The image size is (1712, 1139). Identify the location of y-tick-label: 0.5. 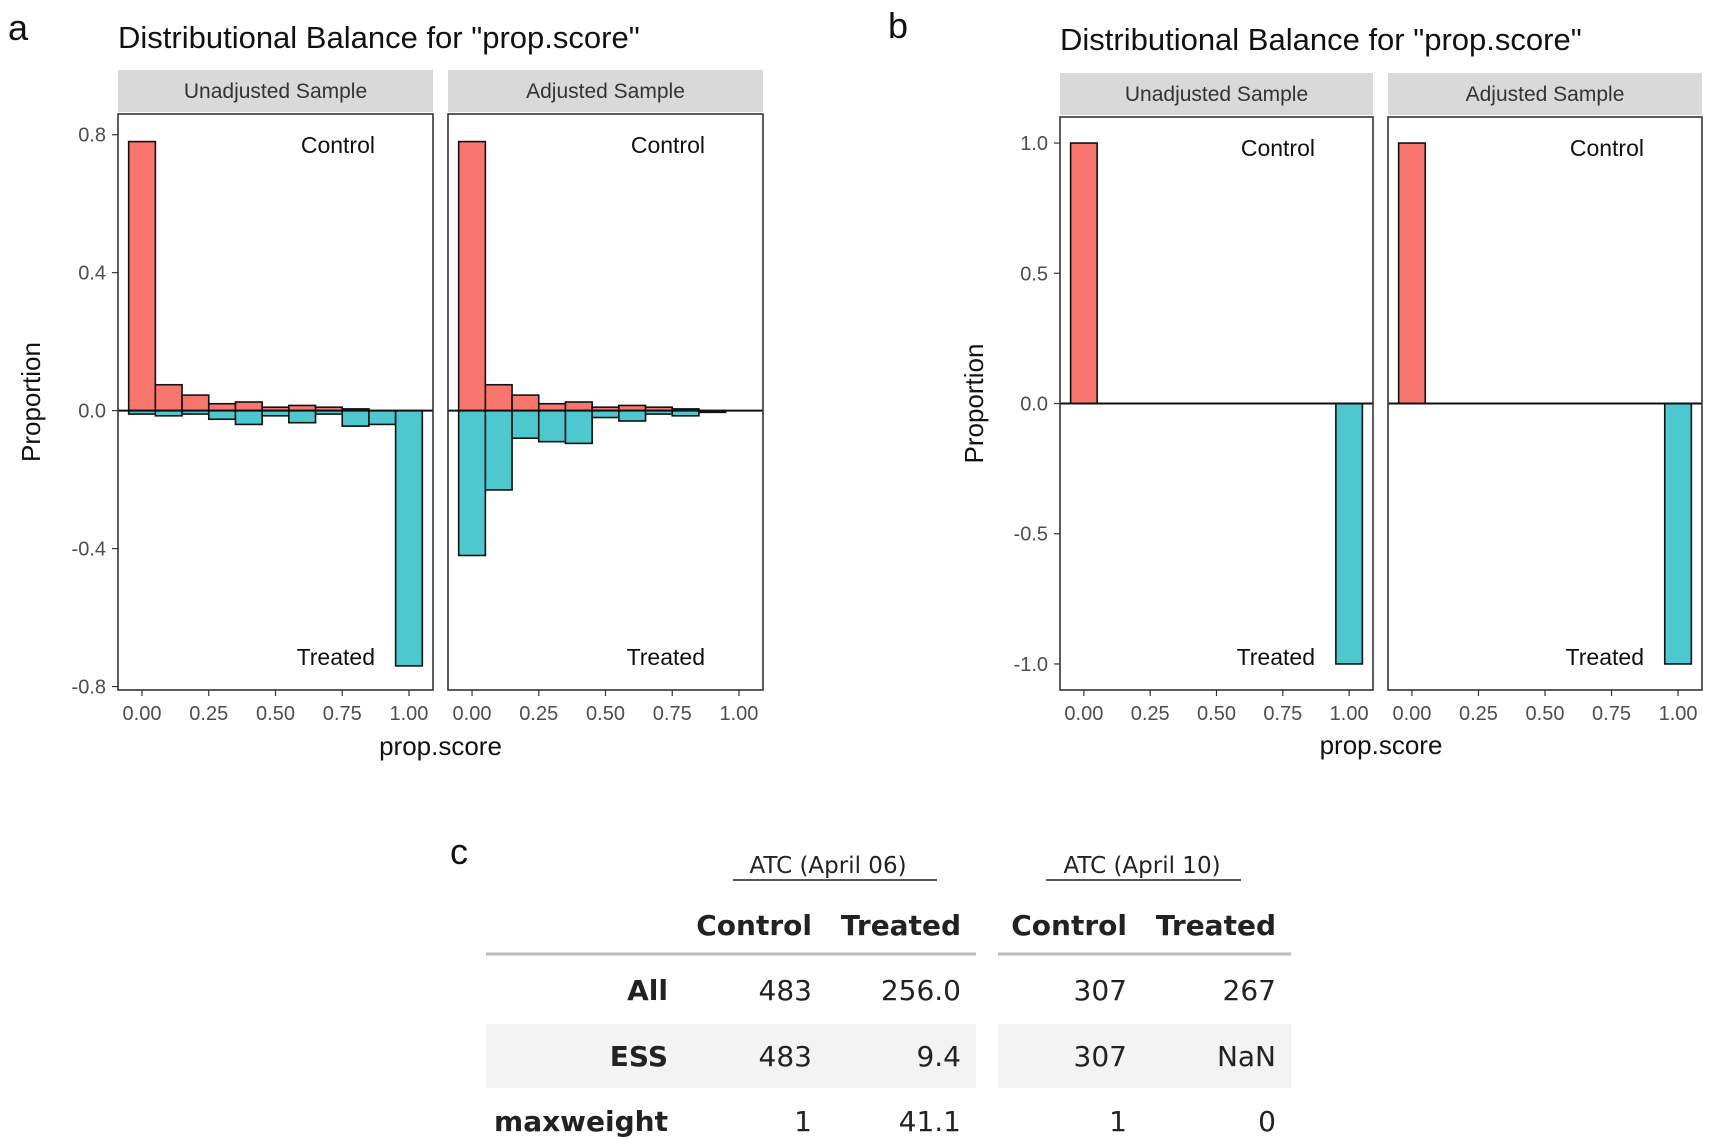
(1034, 274).